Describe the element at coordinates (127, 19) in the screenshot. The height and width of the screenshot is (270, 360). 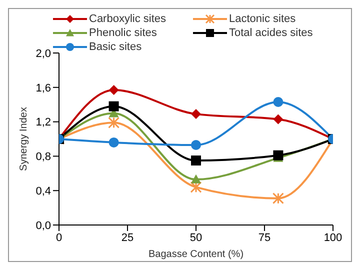
I see `legend-label: Carboxylic sites` at that location.